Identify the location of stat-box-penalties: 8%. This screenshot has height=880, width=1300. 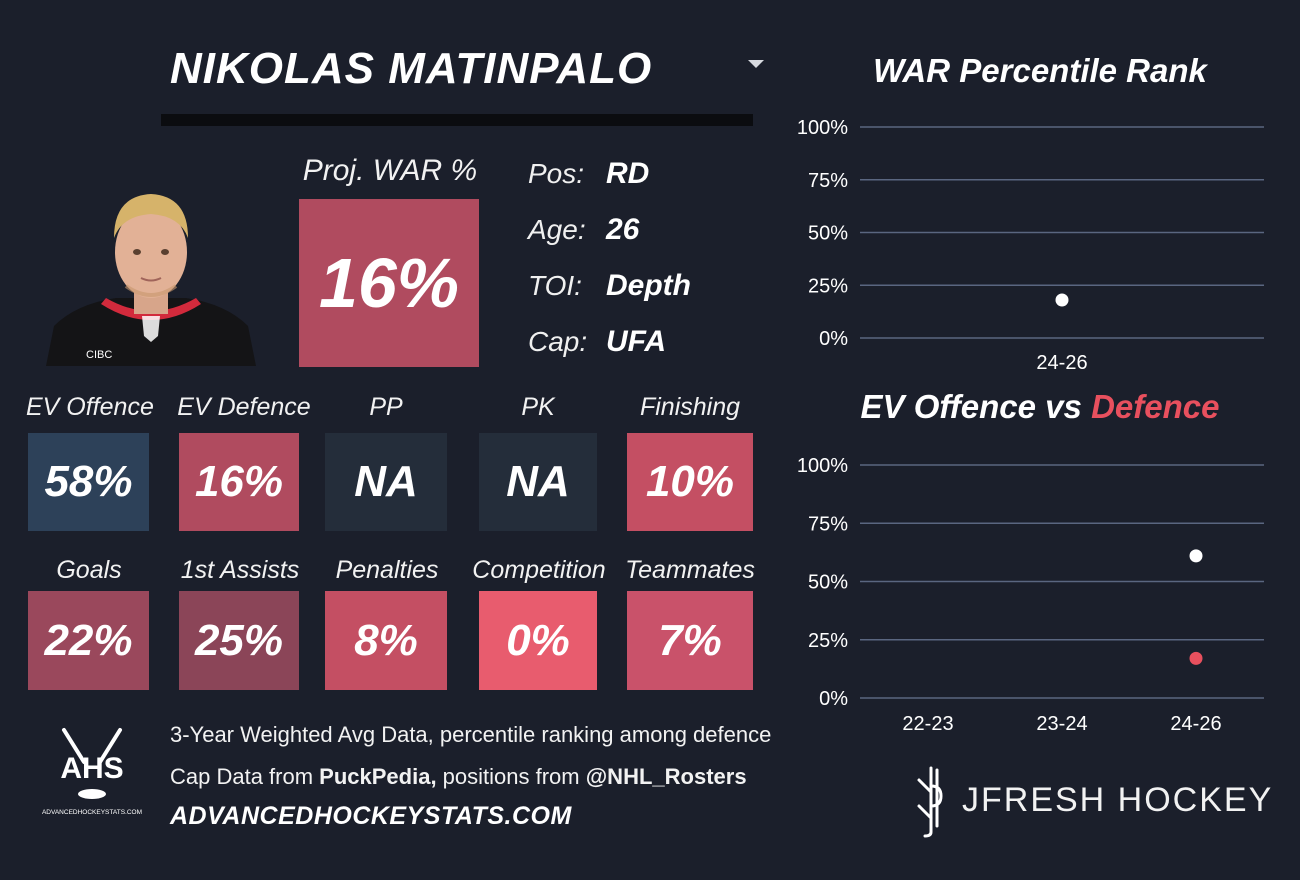
(386, 640).